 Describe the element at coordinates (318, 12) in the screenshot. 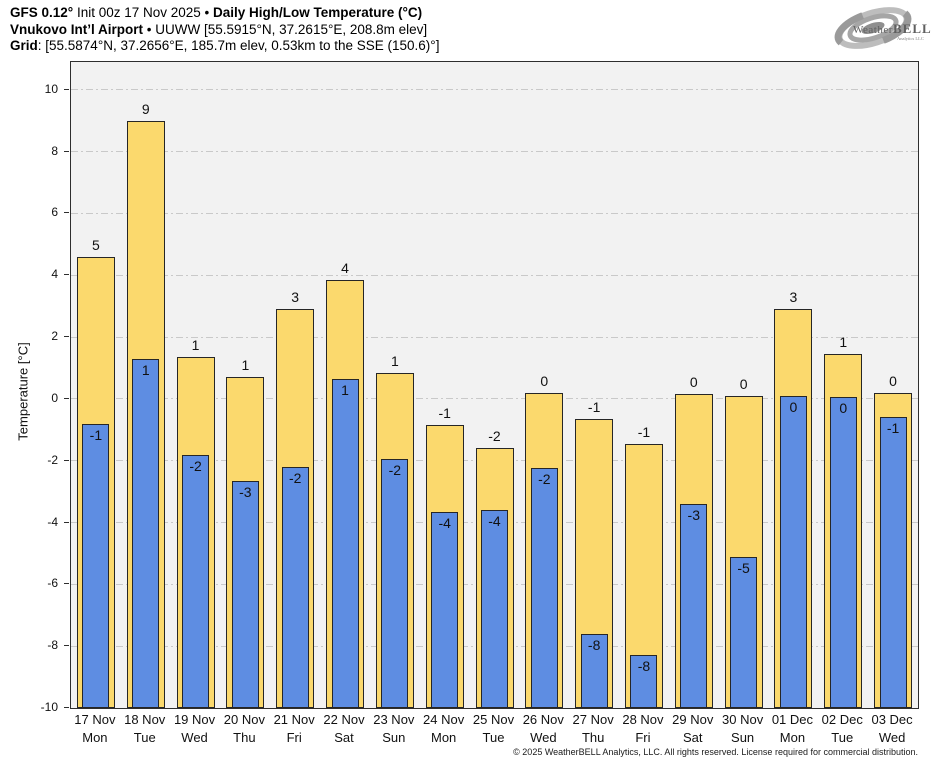

I see `chart-title: Daily High/Low Temperature (°C)` at that location.